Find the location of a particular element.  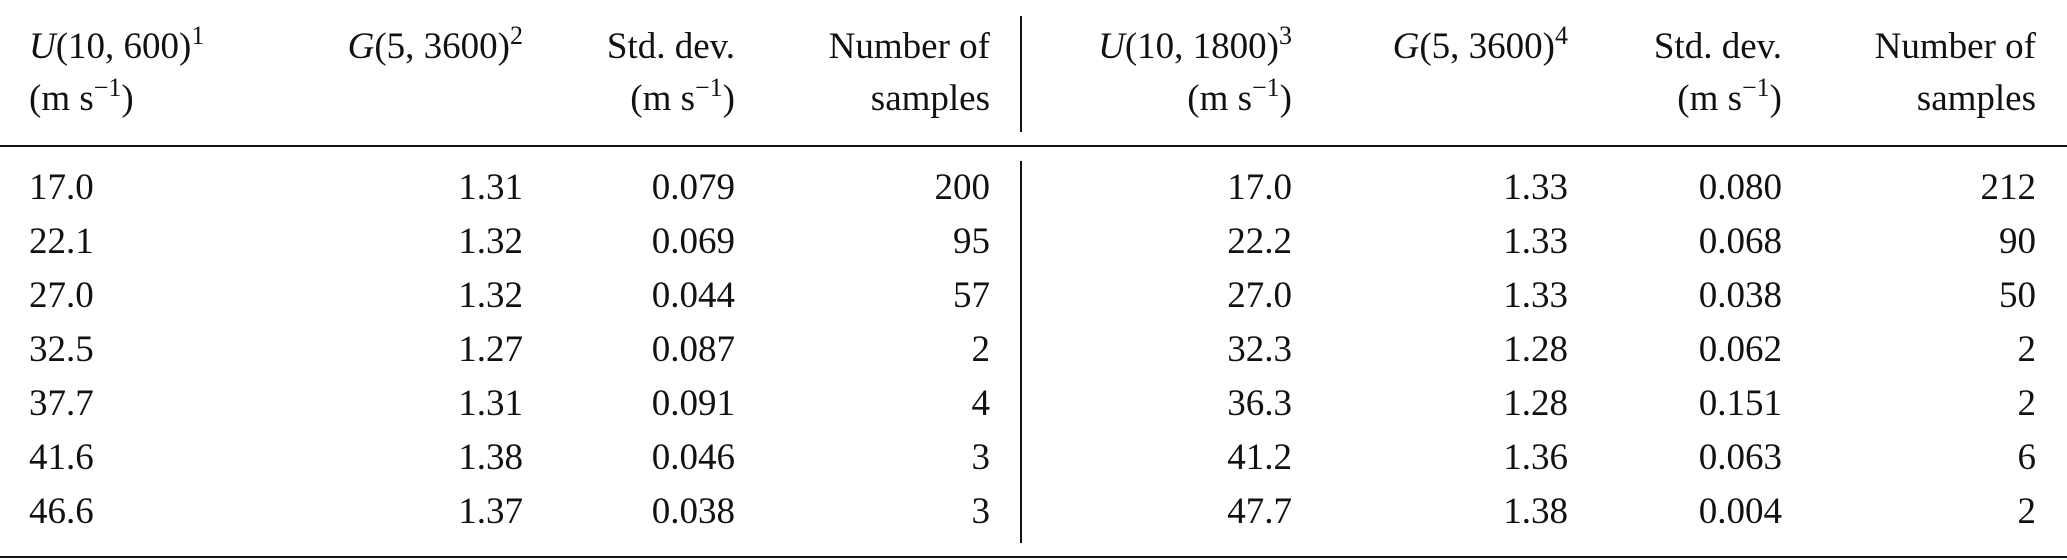

table-cell: 1.27 is located at coordinates (490, 349).